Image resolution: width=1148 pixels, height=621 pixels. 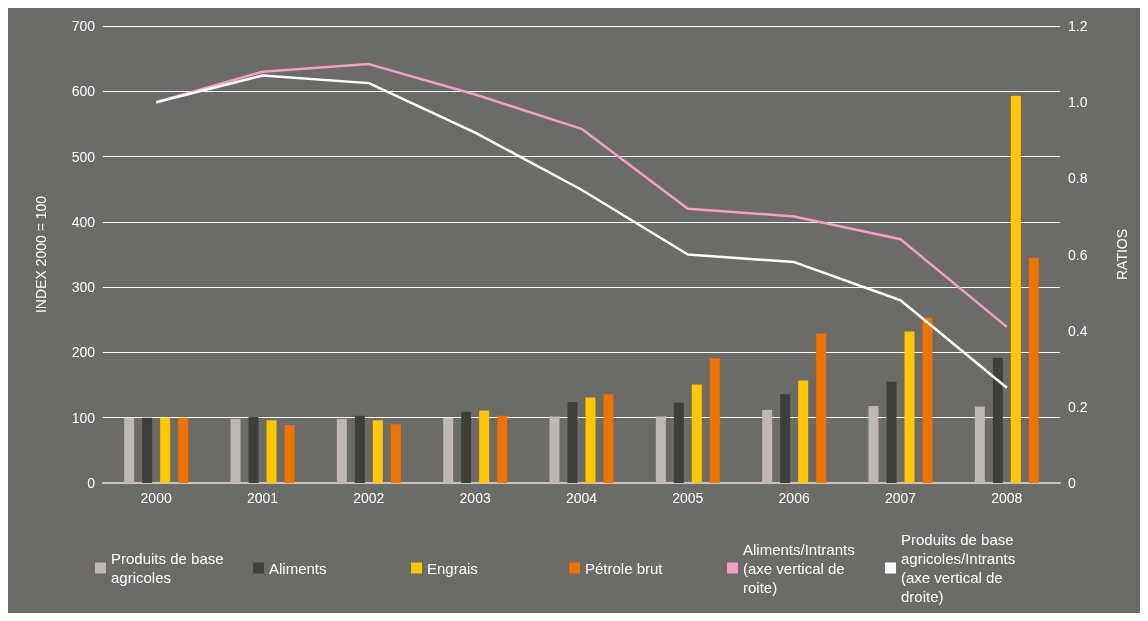 I want to click on x-tick-label: 2008, so click(x=1007, y=498).